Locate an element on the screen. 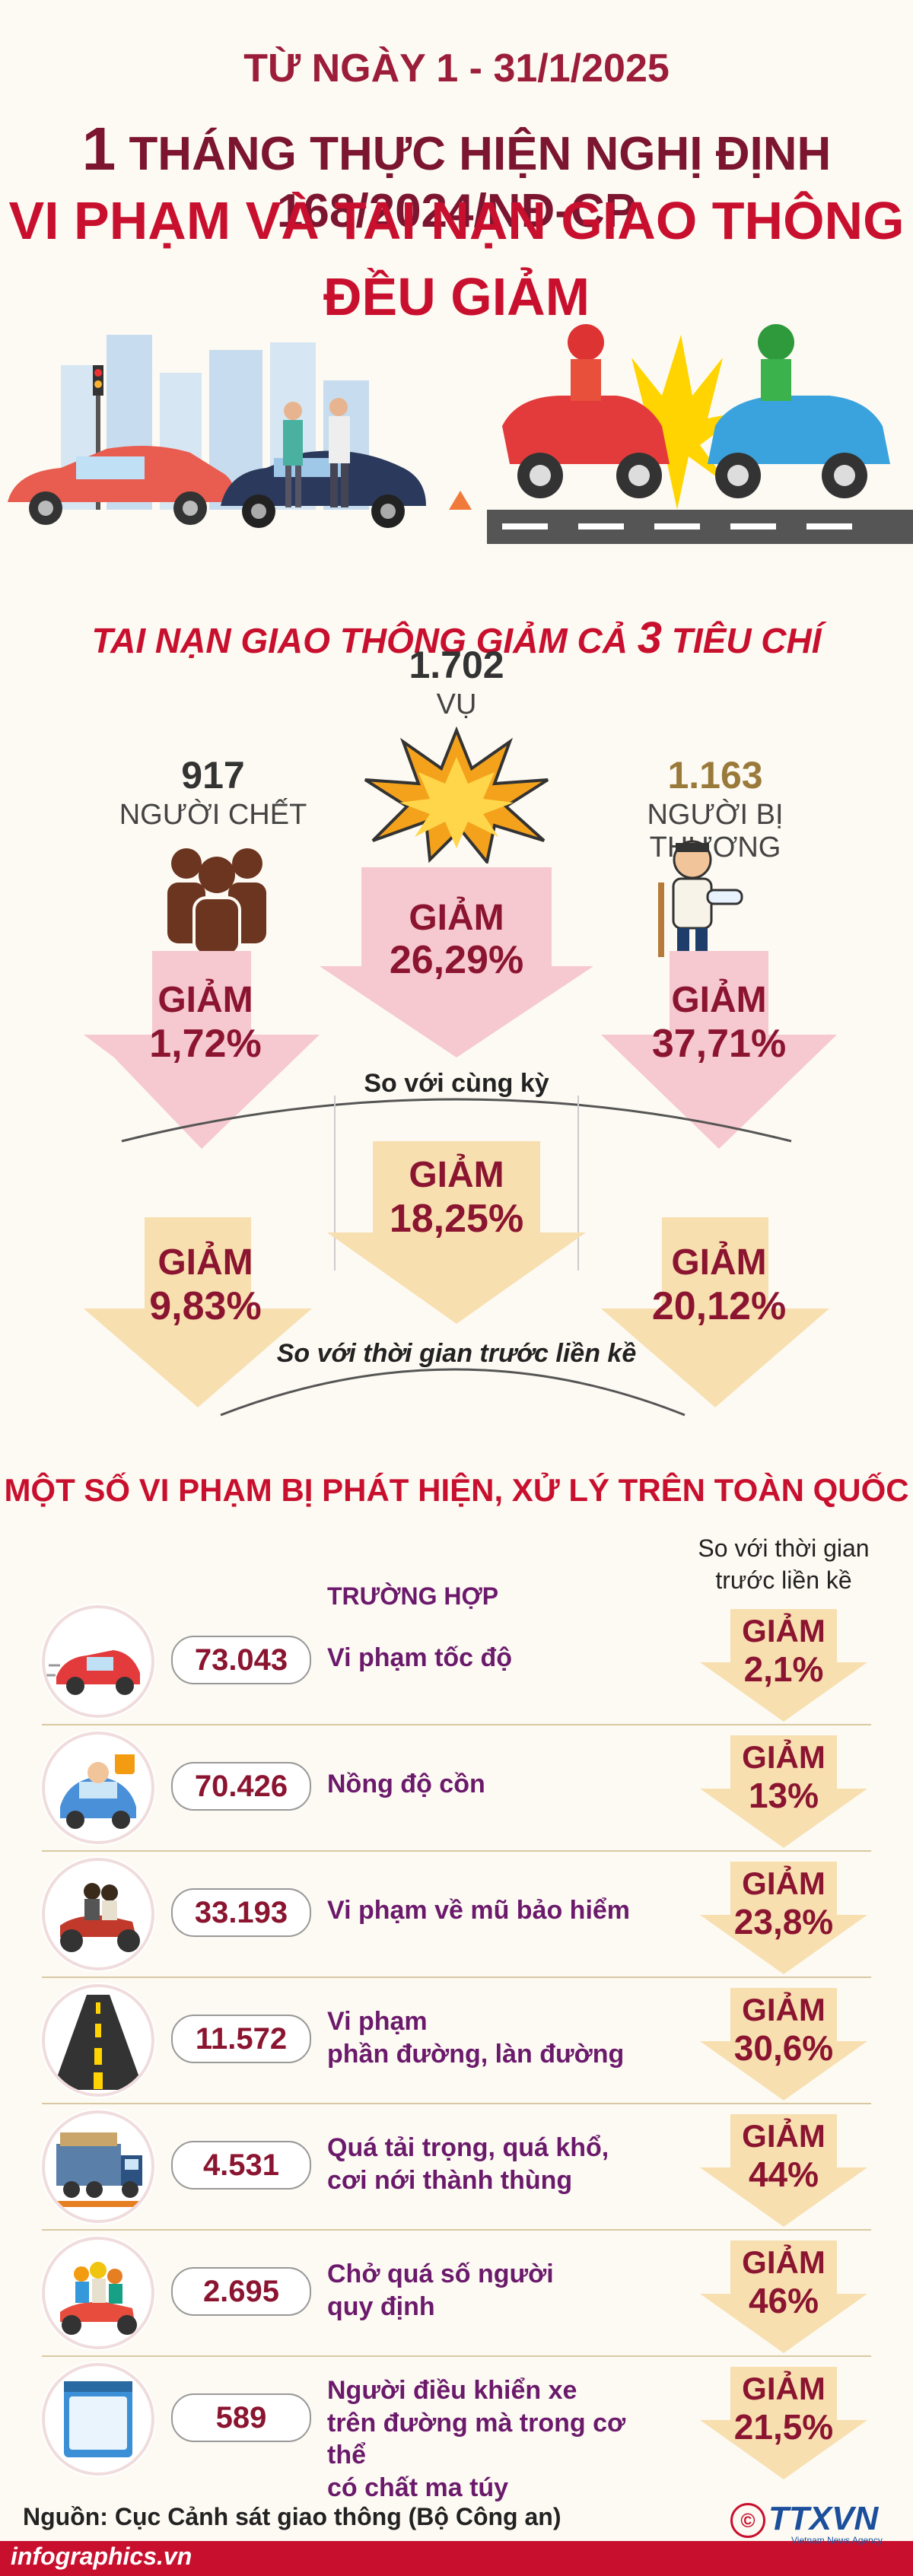 Image resolution: width=913 pixels, height=2576 pixels. people-group-icon is located at coordinates (216, 901).